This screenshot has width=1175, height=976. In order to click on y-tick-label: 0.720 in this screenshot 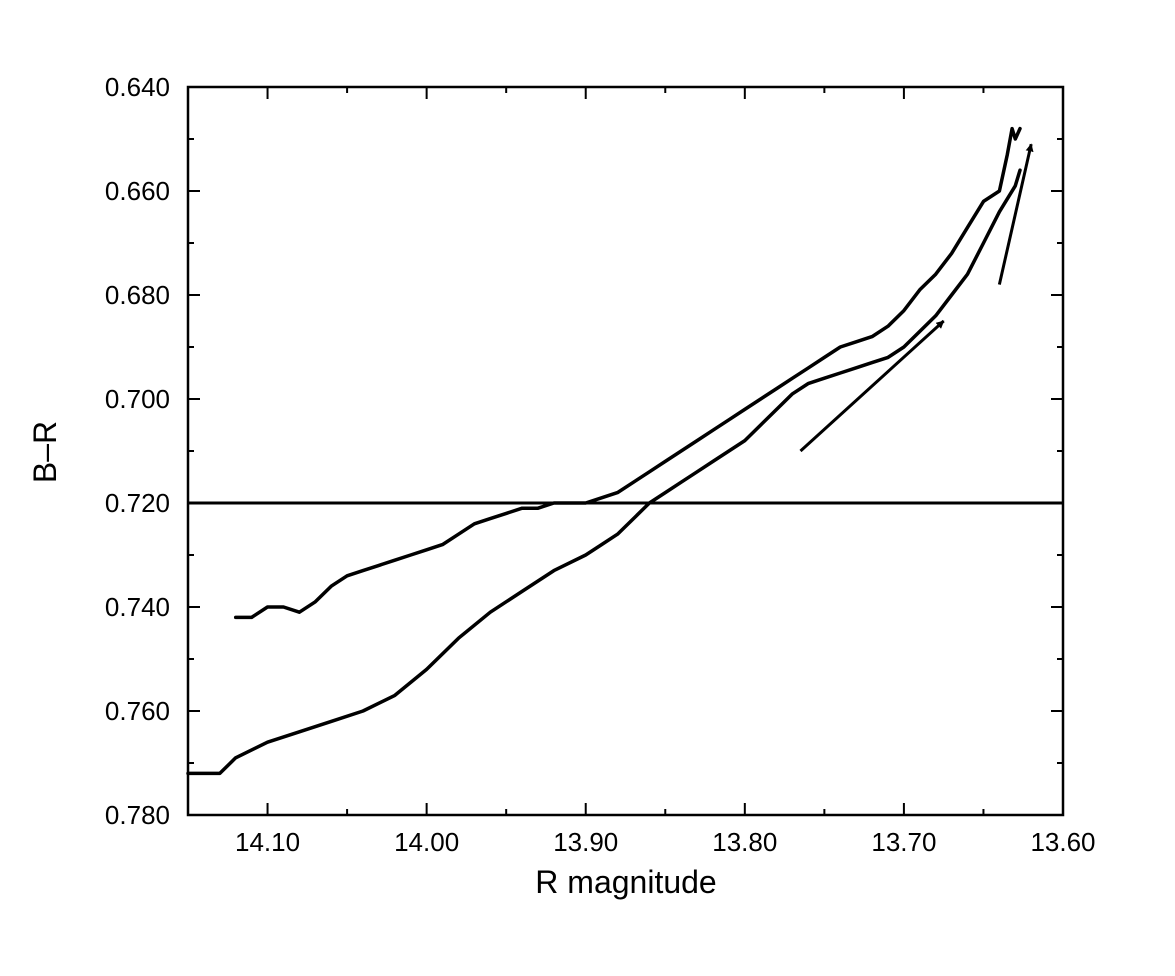, I will do `click(137, 503)`.